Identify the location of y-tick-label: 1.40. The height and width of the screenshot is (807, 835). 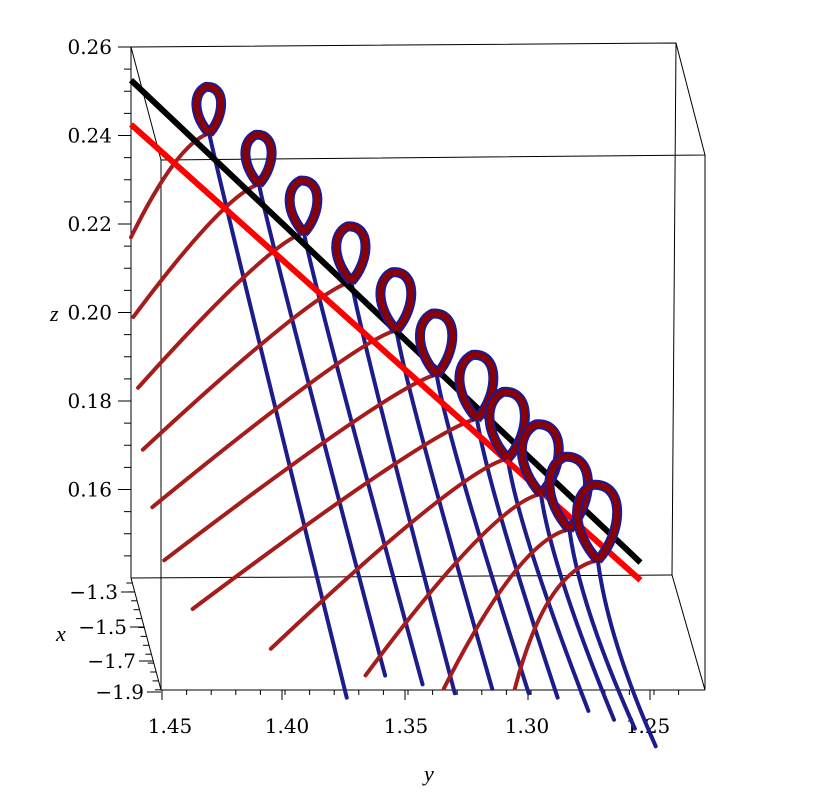
(287, 726).